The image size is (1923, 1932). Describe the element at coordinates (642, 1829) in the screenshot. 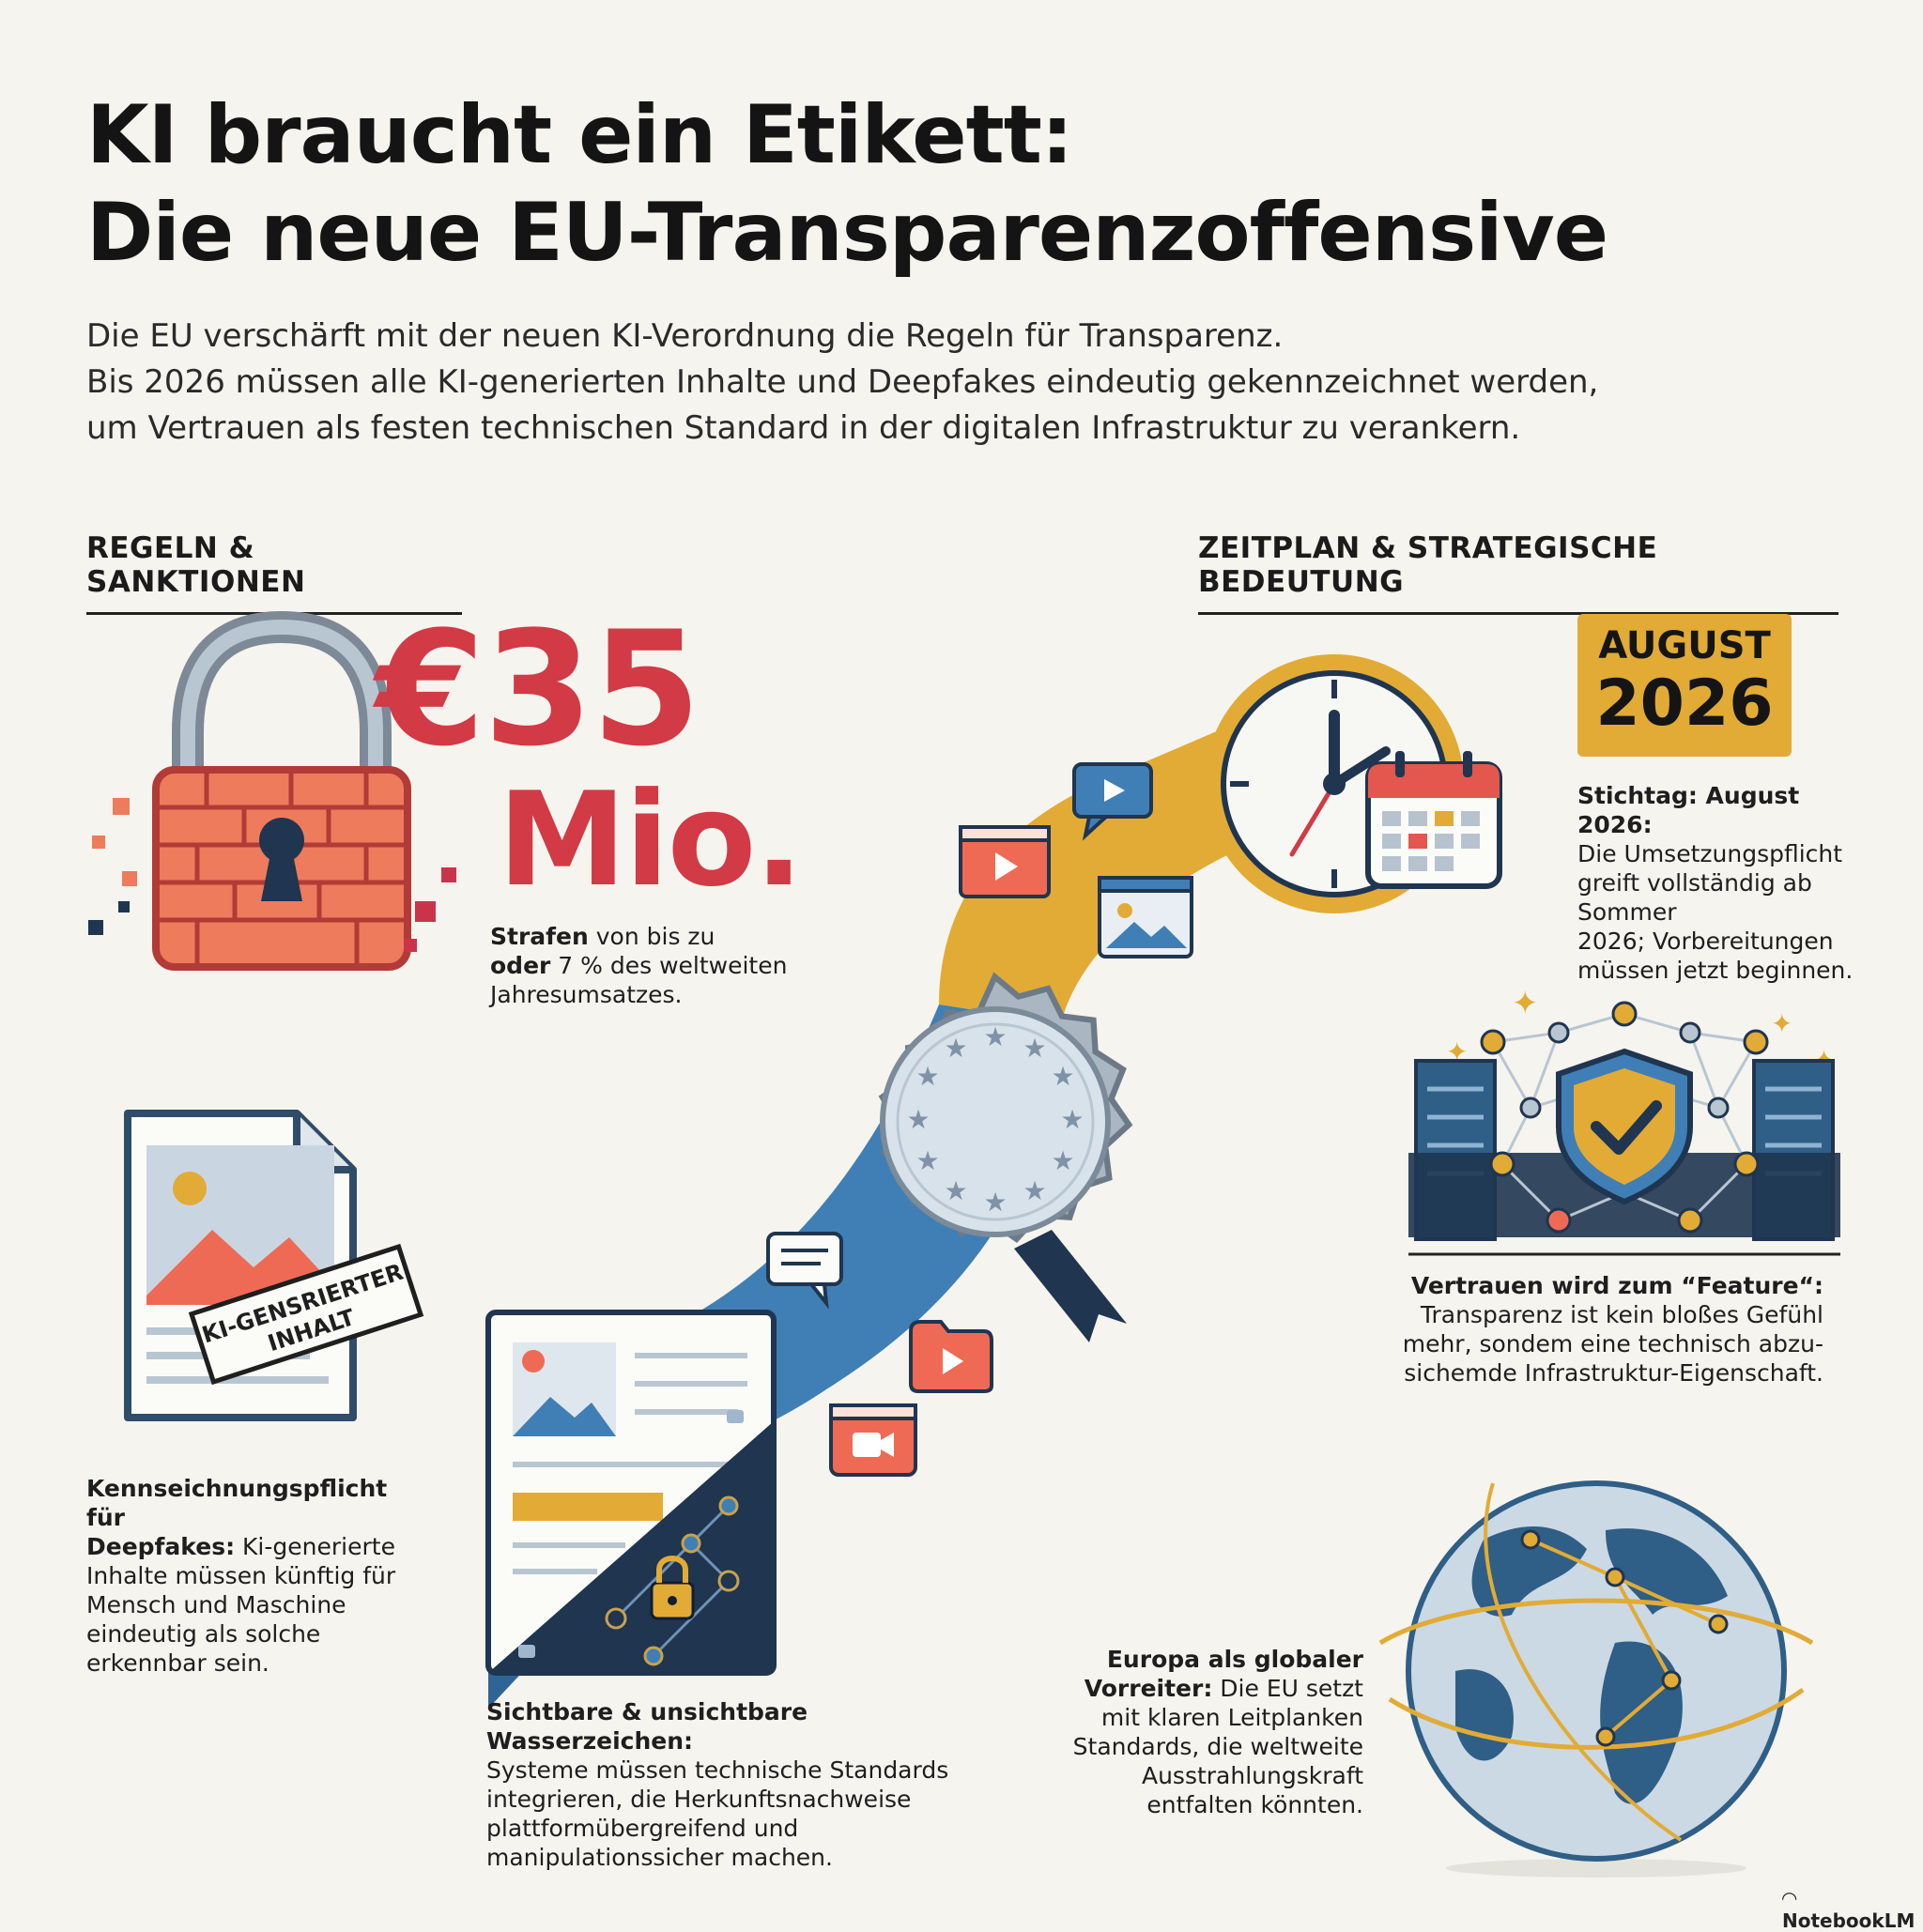

I see `watermark-caption-line-4: plattformübergreifend und` at that location.